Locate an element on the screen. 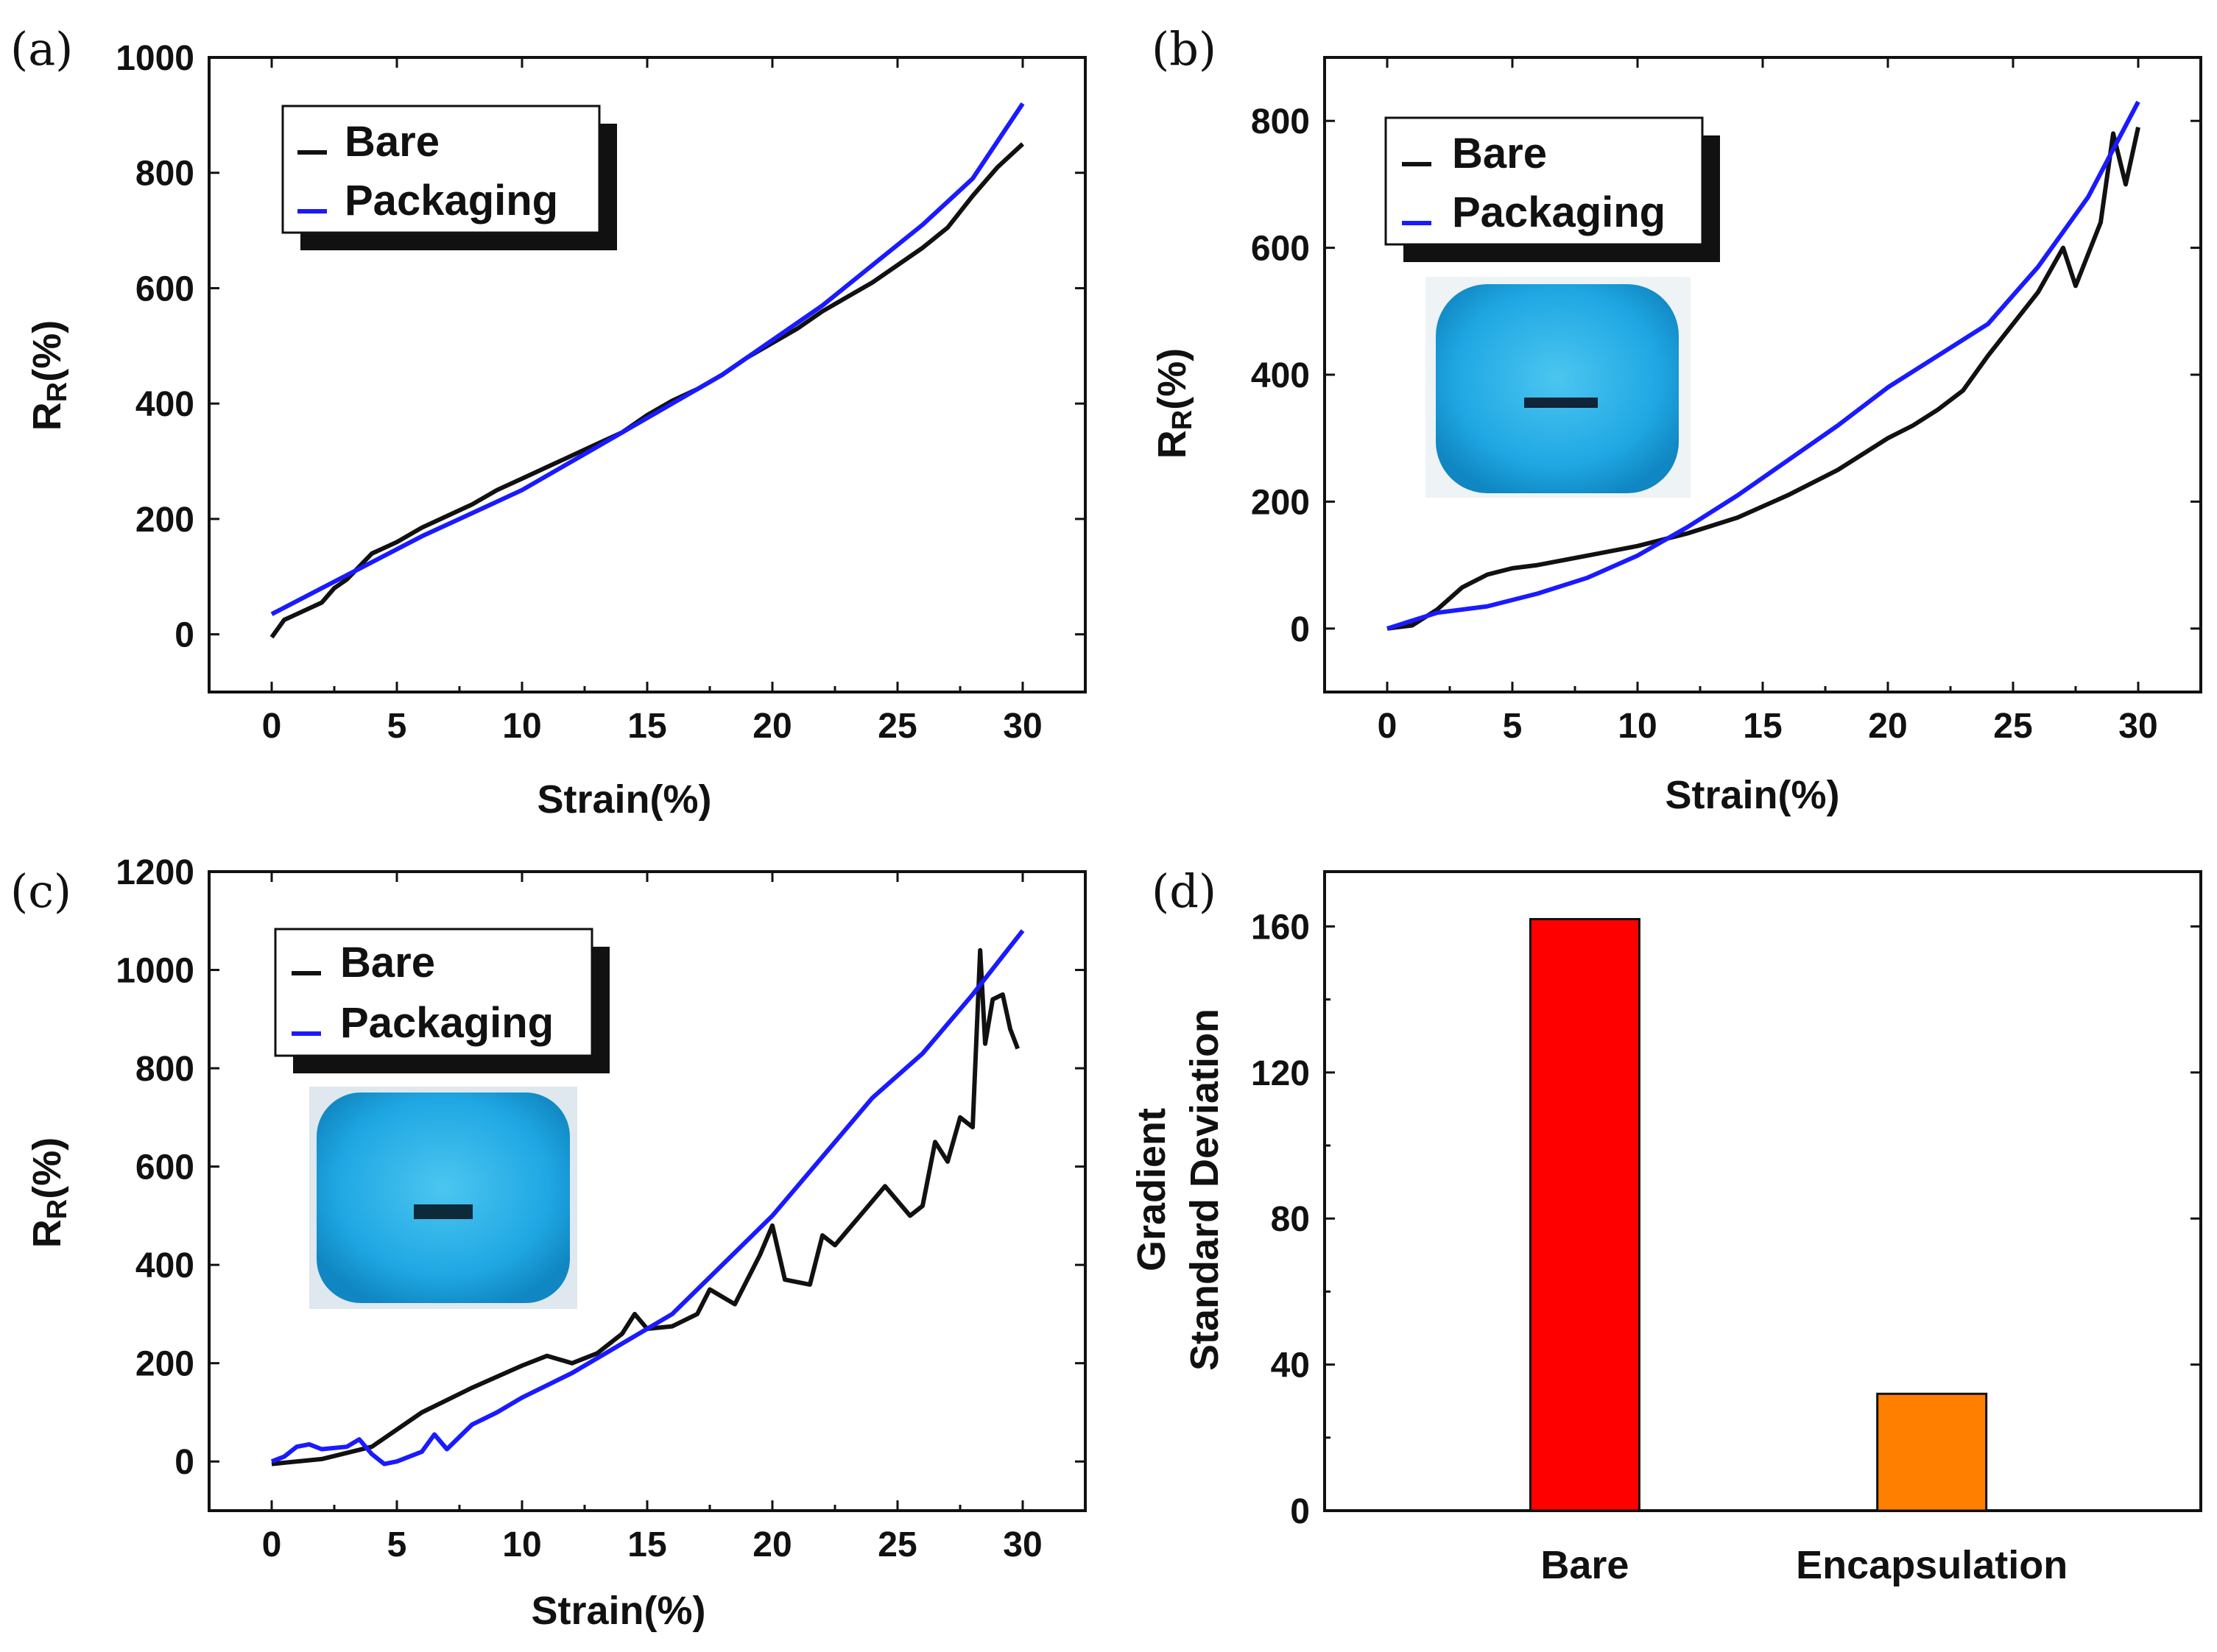  y-tick-label: 40 is located at coordinates (1290, 1366).